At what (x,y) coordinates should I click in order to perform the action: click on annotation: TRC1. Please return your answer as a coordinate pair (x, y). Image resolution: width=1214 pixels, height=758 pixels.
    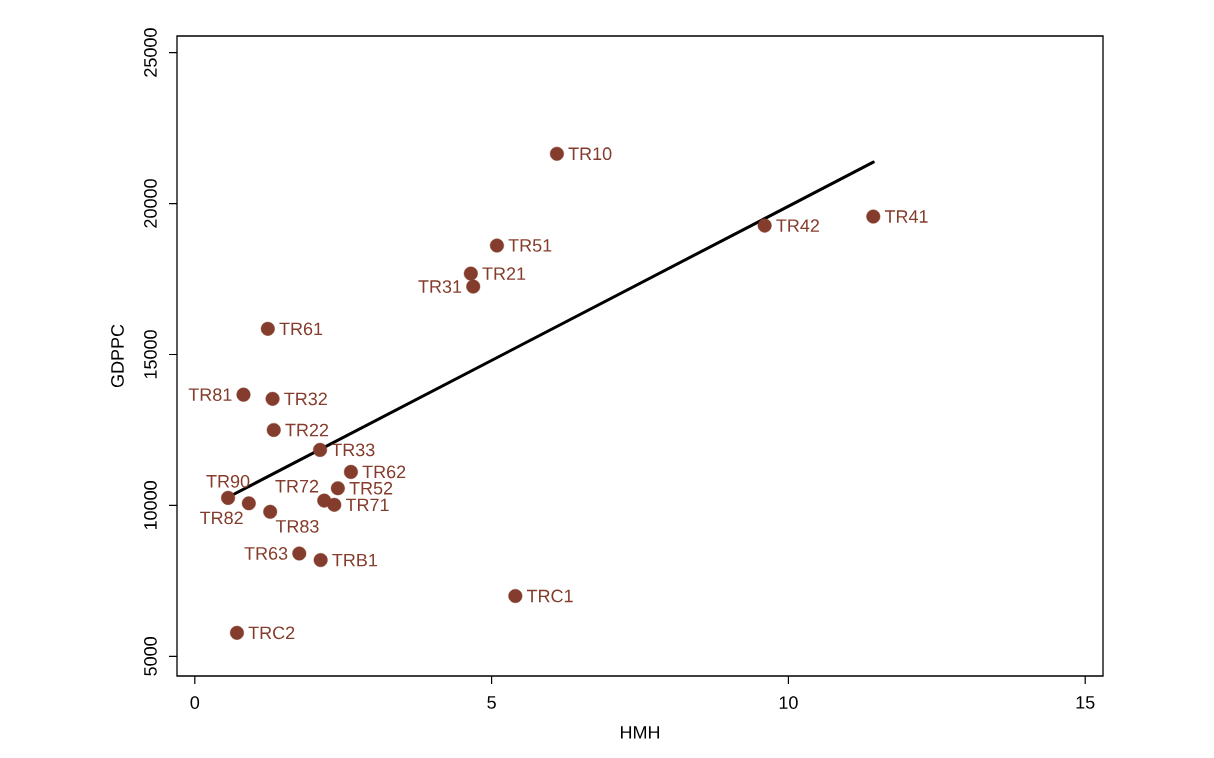
    Looking at the image, I should click on (549, 596).